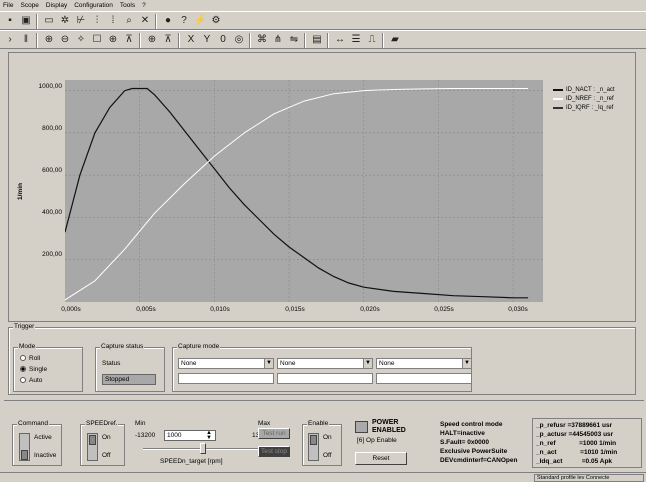 The height and width of the screenshot is (482, 646). What do you see at coordinates (294, 39) in the screenshot?
I see `compare-icon: ⇋` at bounding box center [294, 39].